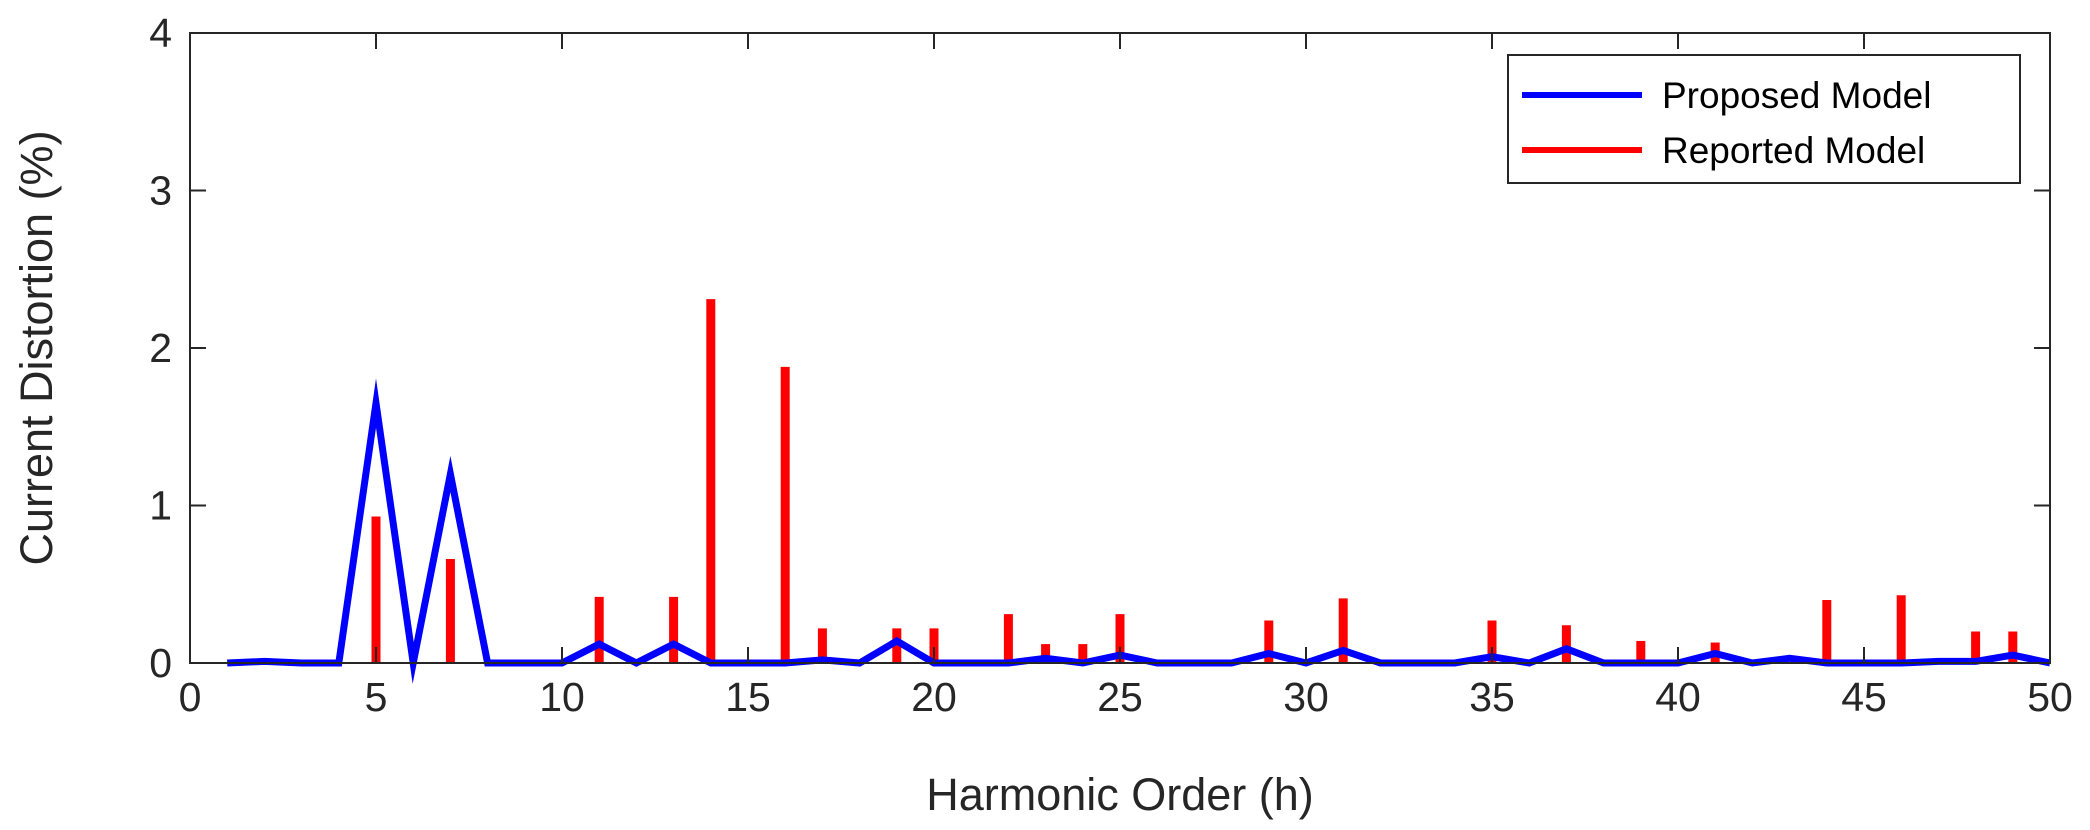 The height and width of the screenshot is (830, 2090). Describe the element at coordinates (190, 697) in the screenshot. I see `x-tick-label: 0` at that location.